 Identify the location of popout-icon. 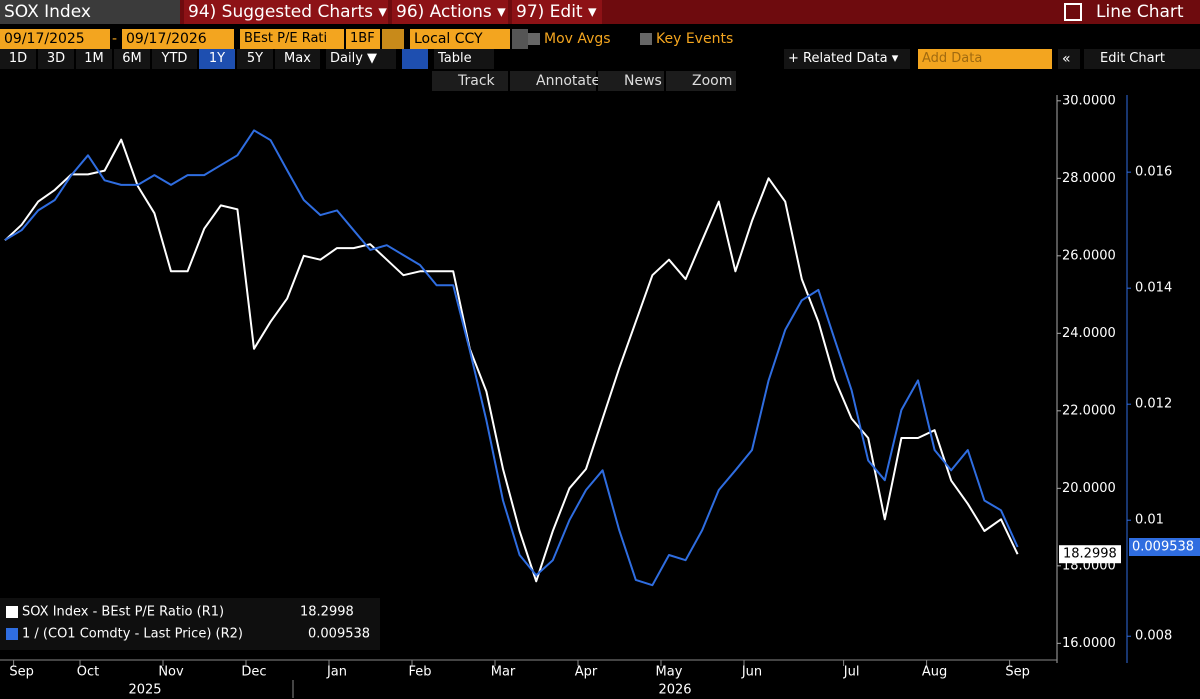
(1073, 12).